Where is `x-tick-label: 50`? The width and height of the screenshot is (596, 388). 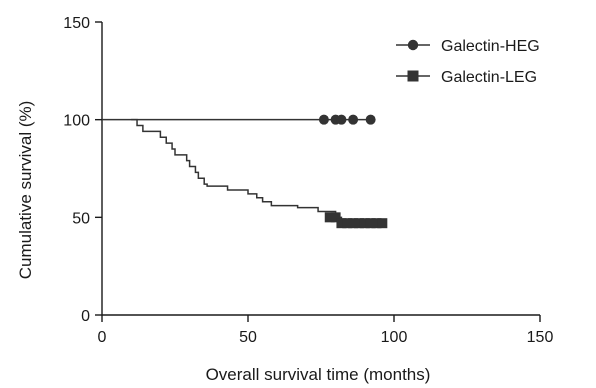 x-tick-label: 50 is located at coordinates (248, 337).